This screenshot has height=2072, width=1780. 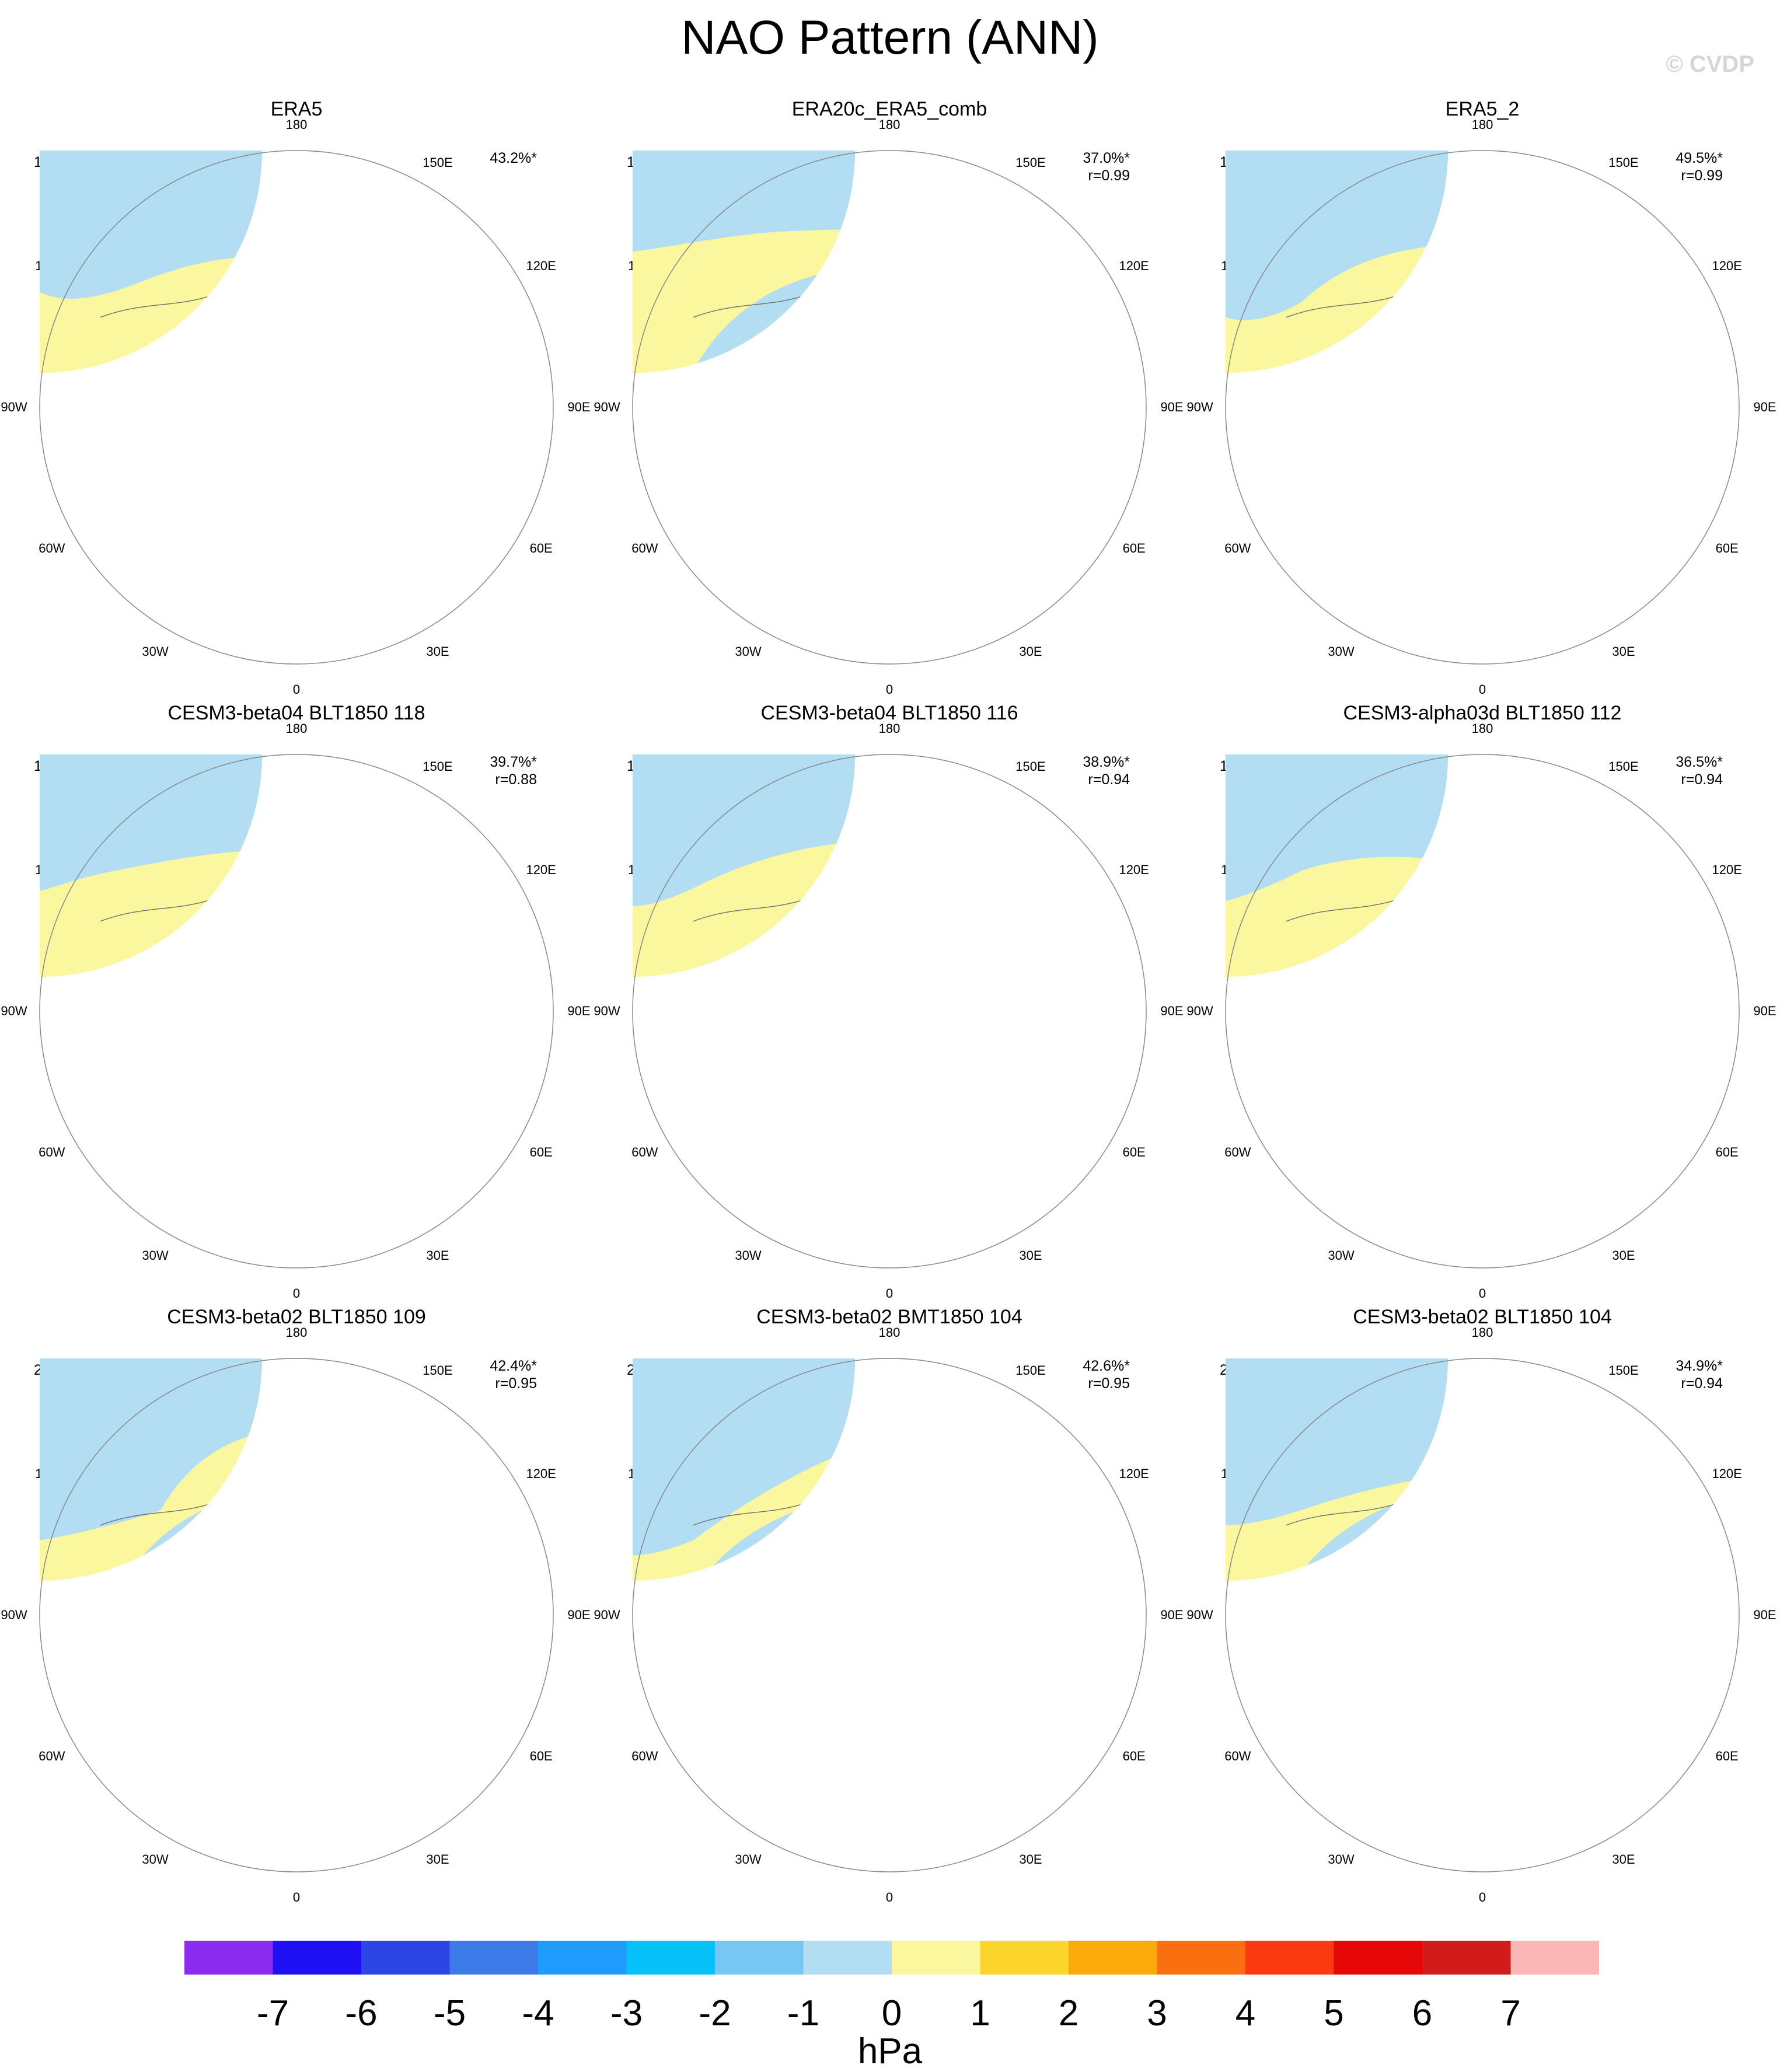 I want to click on pattern-correlation: r=0.95, so click(x=516, y=1384).